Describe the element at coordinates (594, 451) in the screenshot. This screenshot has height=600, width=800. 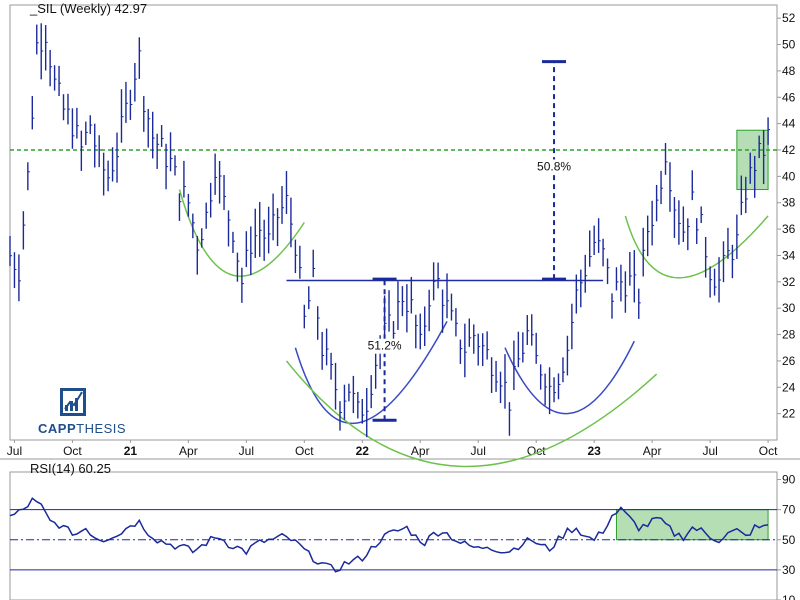
I see `x-tick-label: 23` at that location.